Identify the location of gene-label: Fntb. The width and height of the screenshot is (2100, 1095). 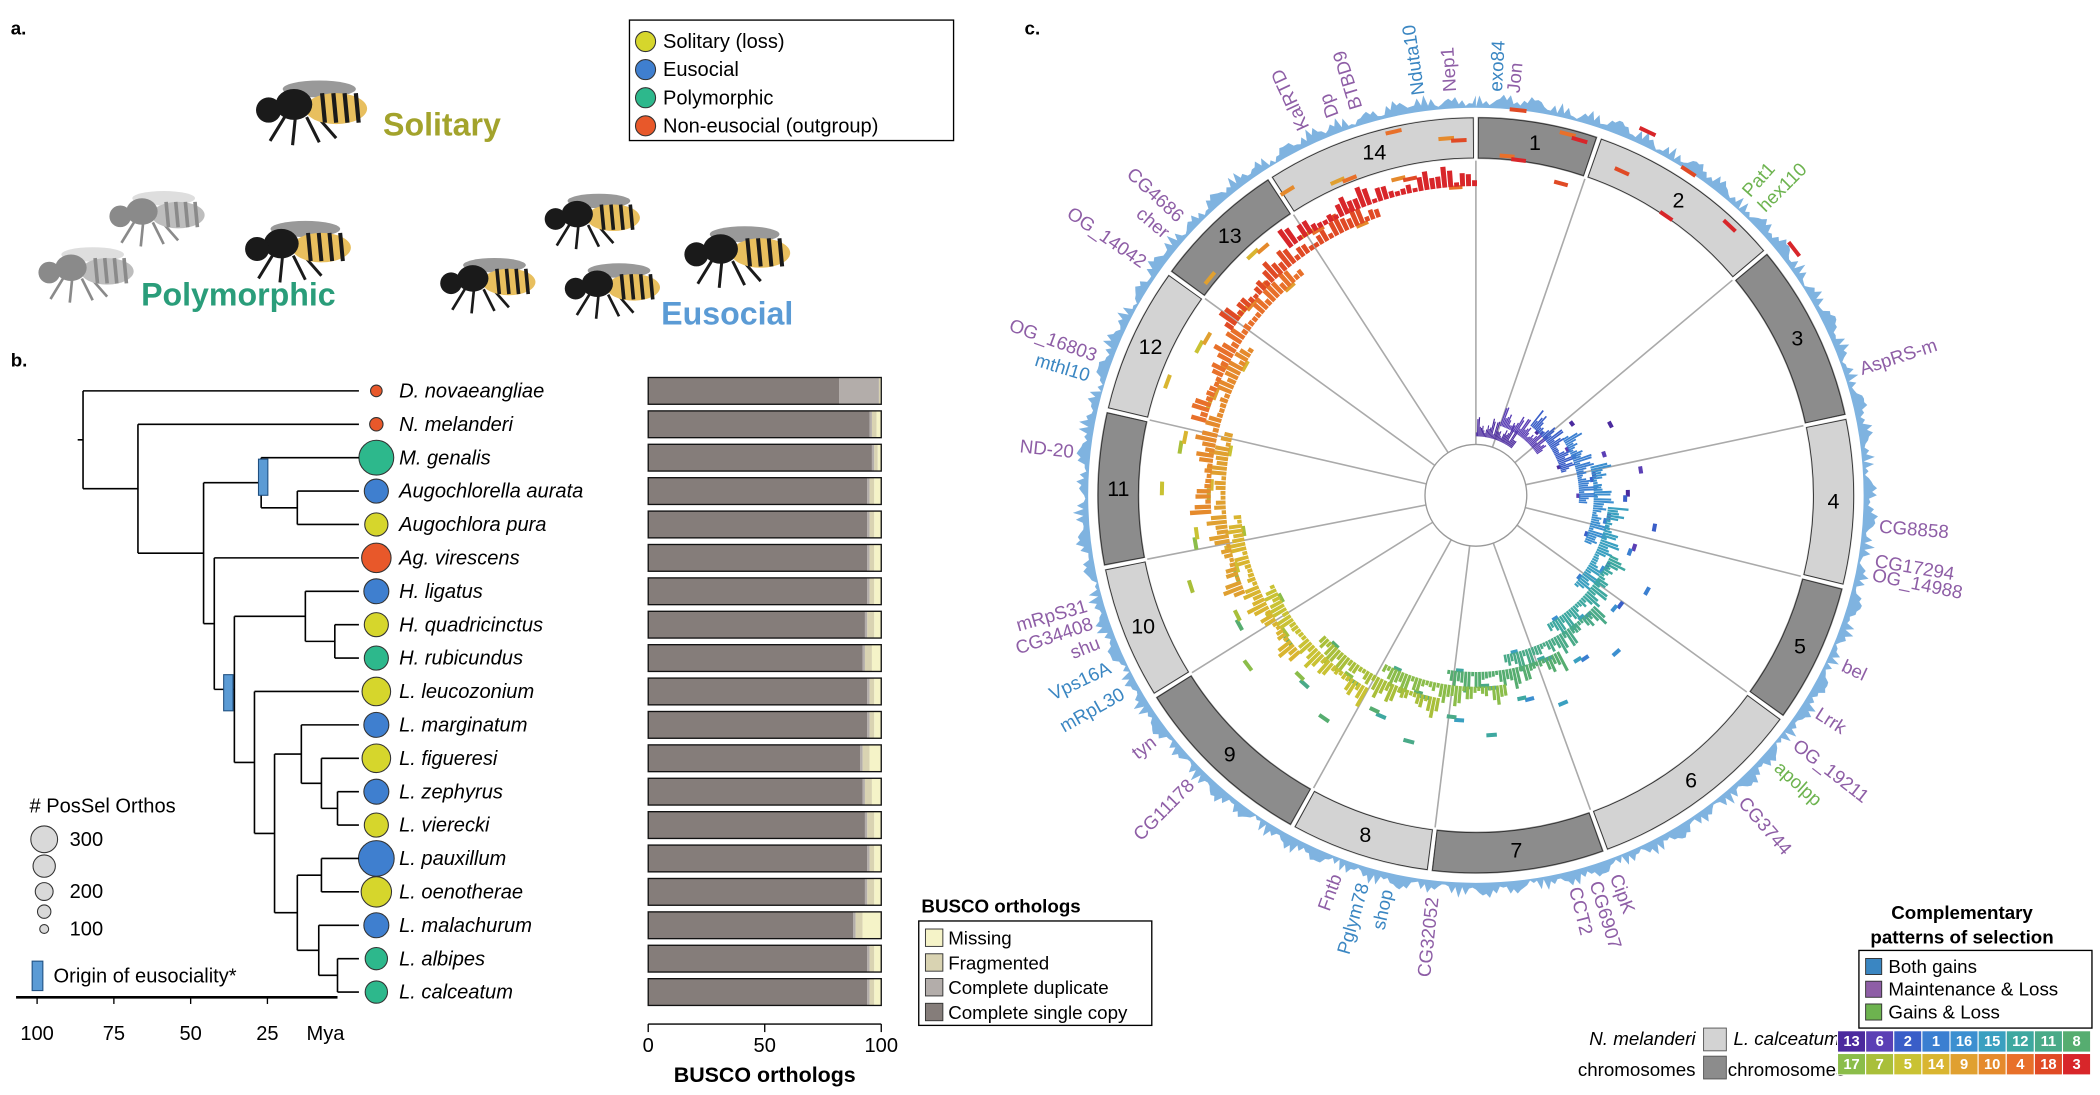
(1329, 892).